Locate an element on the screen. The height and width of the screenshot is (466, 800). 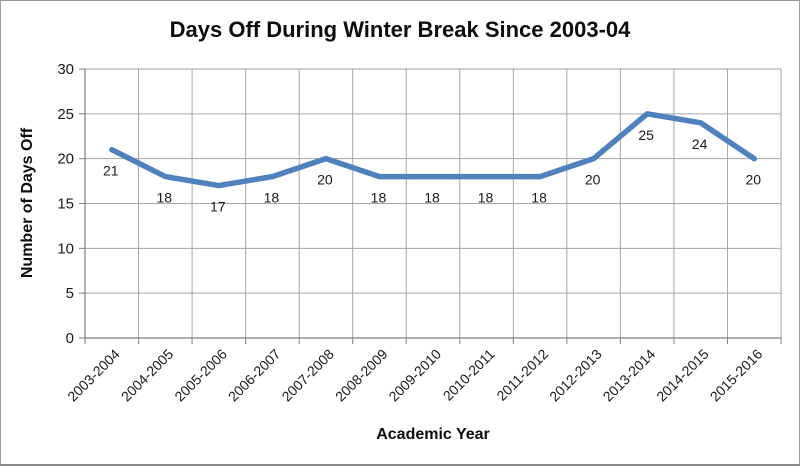
data-label: 25 is located at coordinates (646, 135).